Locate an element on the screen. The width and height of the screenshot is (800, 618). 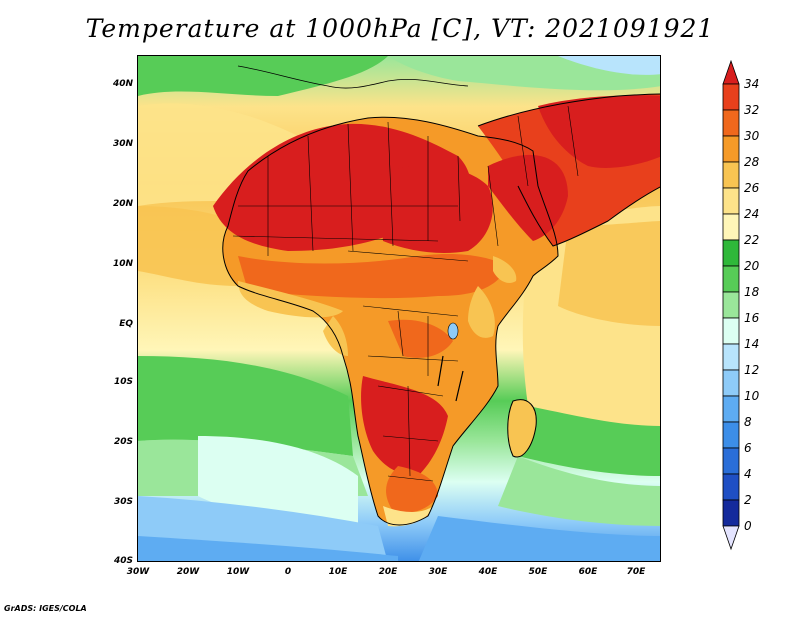
colorbar-label-6: 6 is located at coordinates (748, 448).